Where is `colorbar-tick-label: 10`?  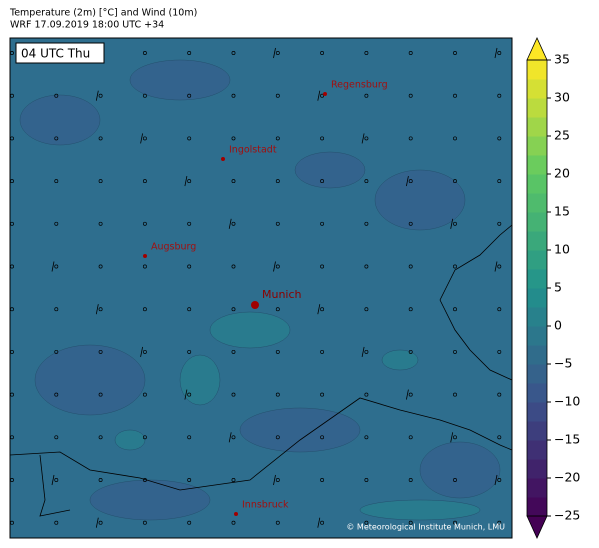 colorbar-tick-label: 10 is located at coordinates (562, 249).